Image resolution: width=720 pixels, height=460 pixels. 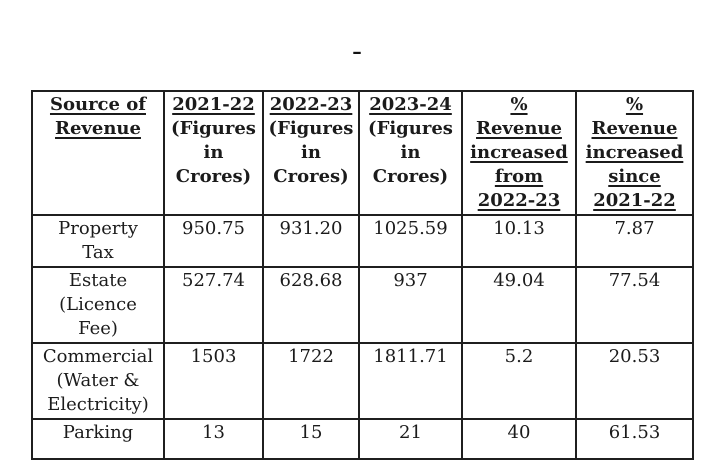 I want to click on header-2021-22: 2021-22 (Figures in Crores), so click(x=213, y=153).